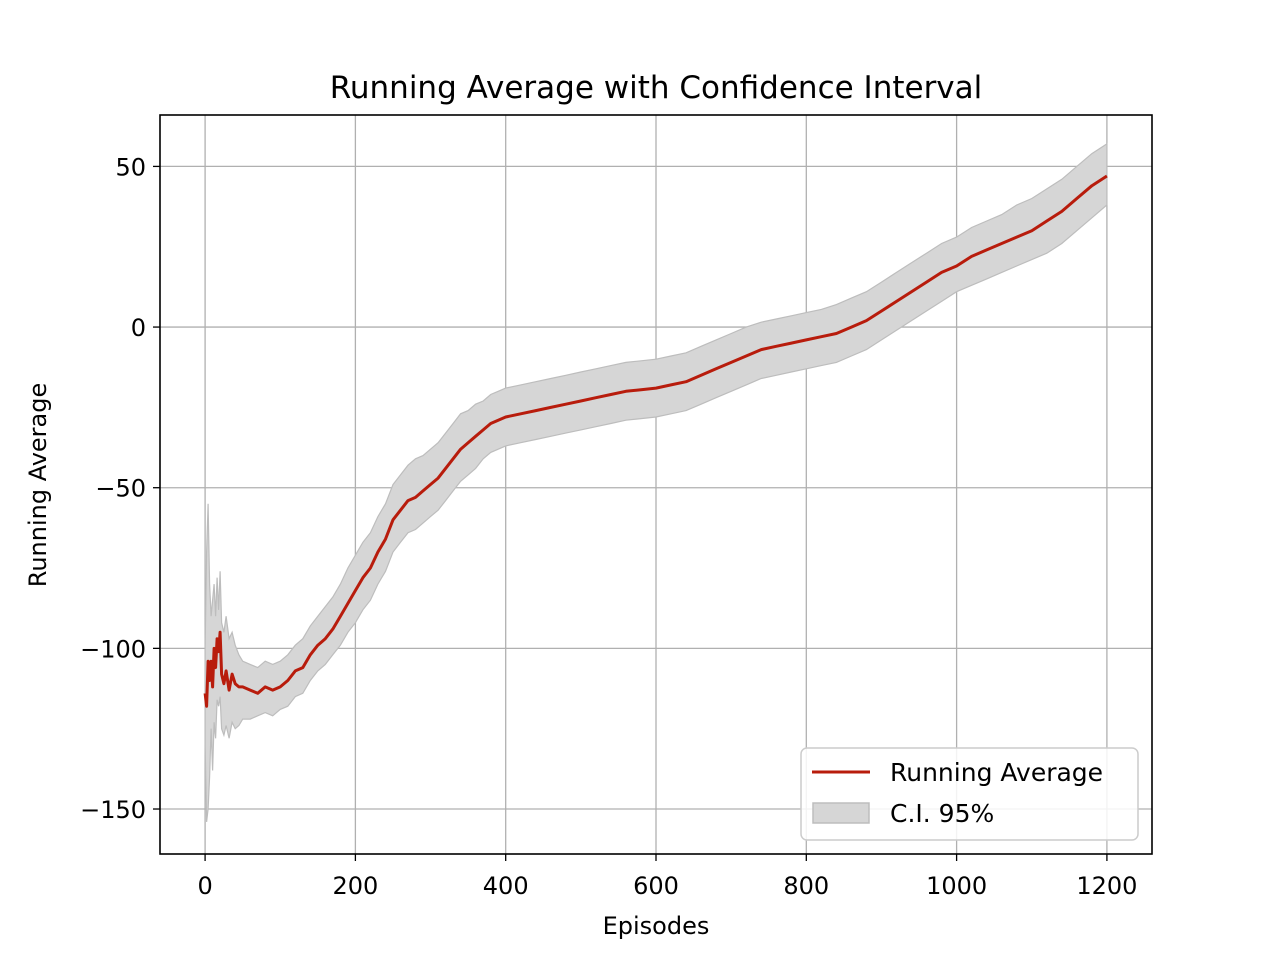 This screenshot has width=1280, height=960. What do you see at coordinates (204, 886) in the screenshot?
I see `x-tick-label: 0` at bounding box center [204, 886].